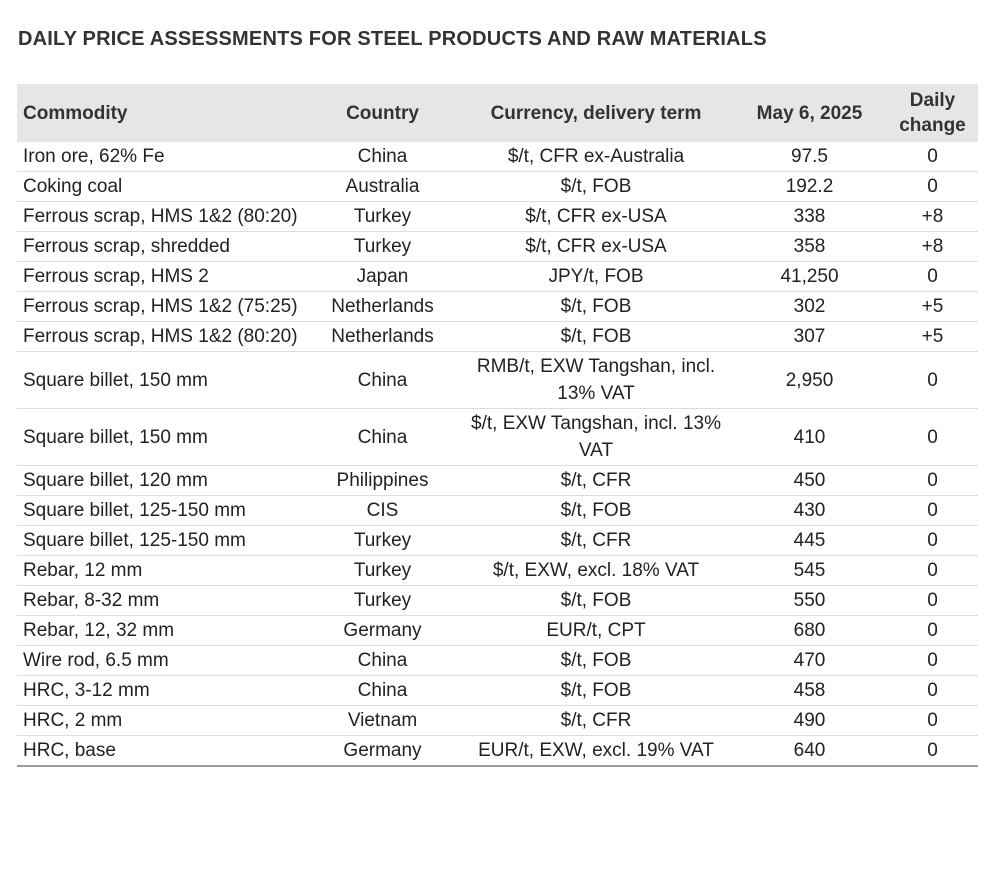  Describe the element at coordinates (809, 380) in the screenshot. I see `cell-price: 2,950` at that location.